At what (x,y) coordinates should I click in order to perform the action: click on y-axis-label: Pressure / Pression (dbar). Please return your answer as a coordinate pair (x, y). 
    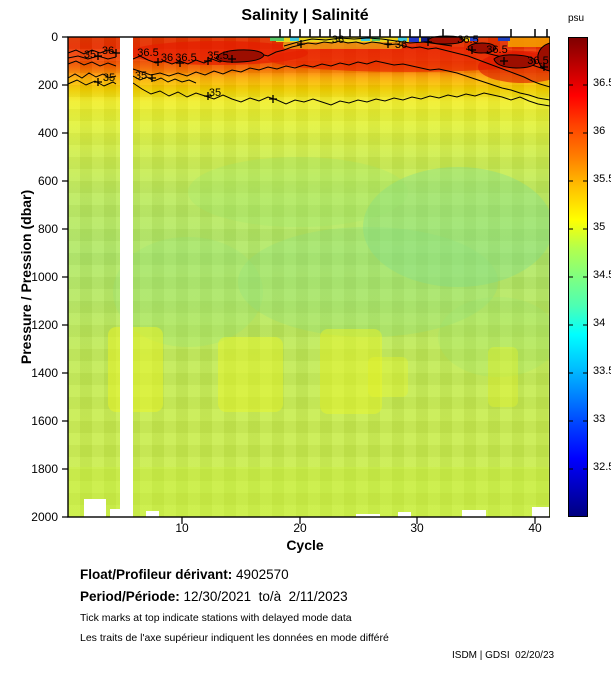
    Looking at the image, I should click on (26, 277).